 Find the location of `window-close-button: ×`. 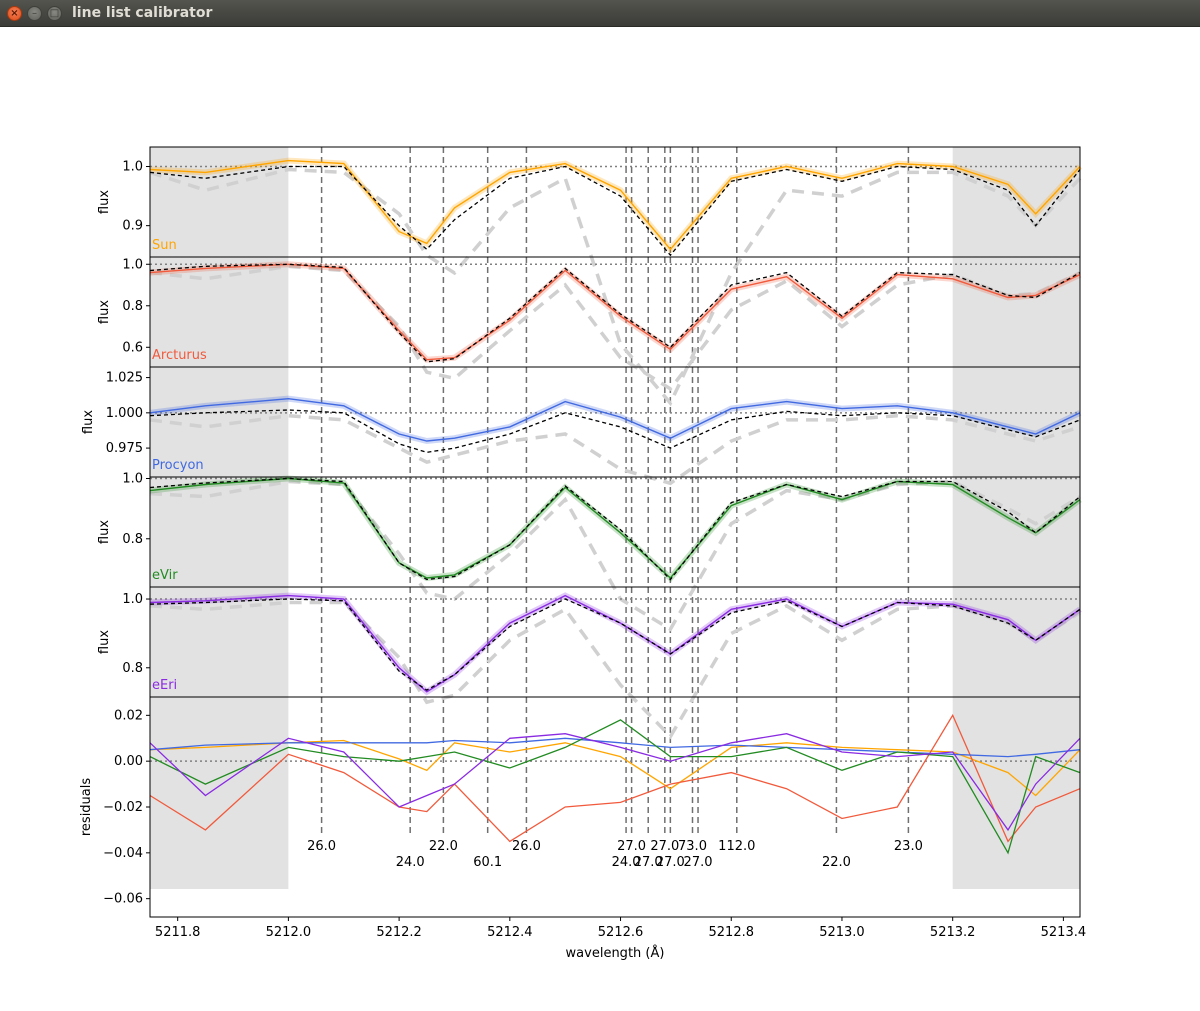

window-close-button: × is located at coordinates (14, 13).